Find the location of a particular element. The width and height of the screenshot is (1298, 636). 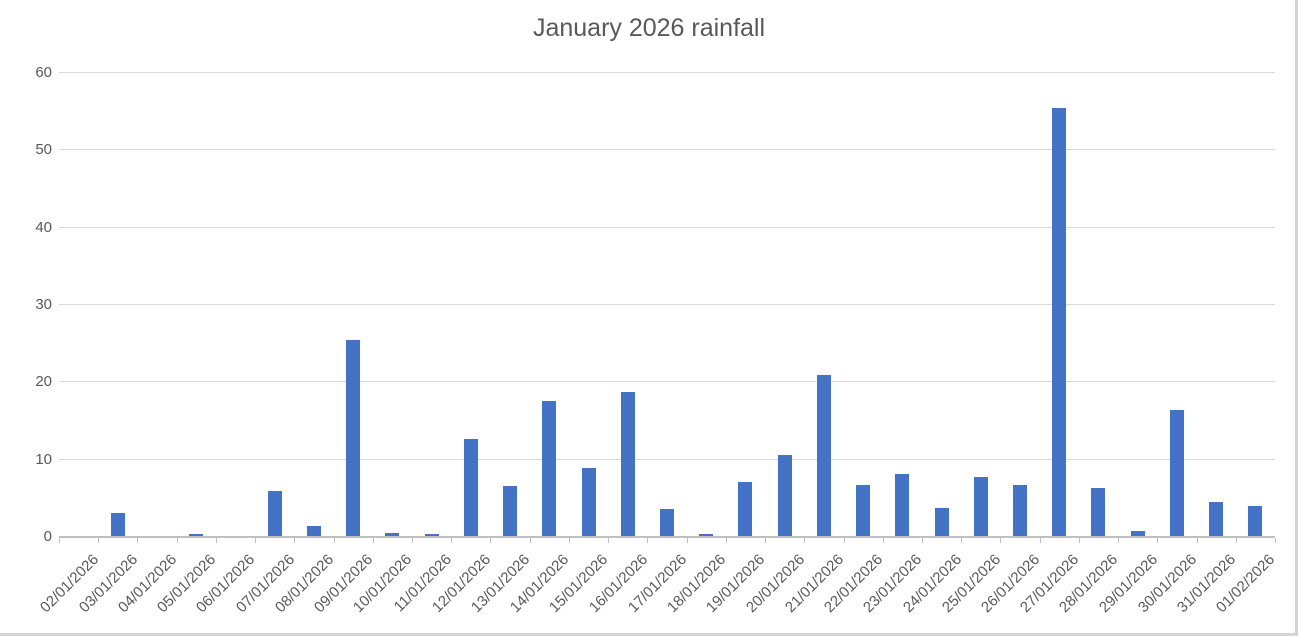

y-axis-label: 10 is located at coordinates (43, 459).